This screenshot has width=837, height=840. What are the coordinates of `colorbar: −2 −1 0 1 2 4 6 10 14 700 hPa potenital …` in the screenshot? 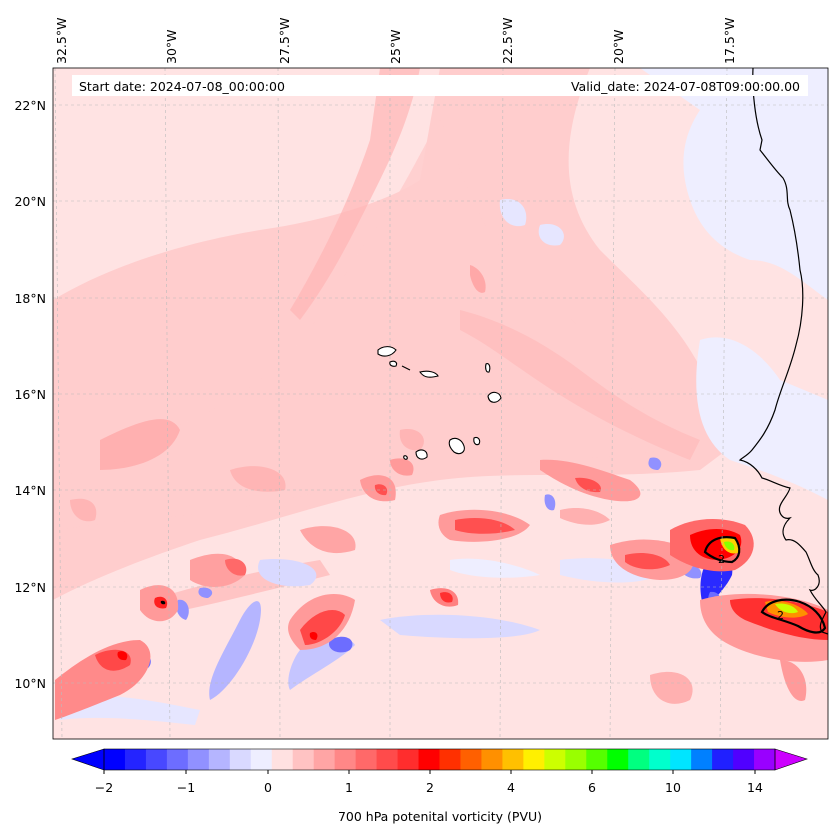 It's located at (439, 786).